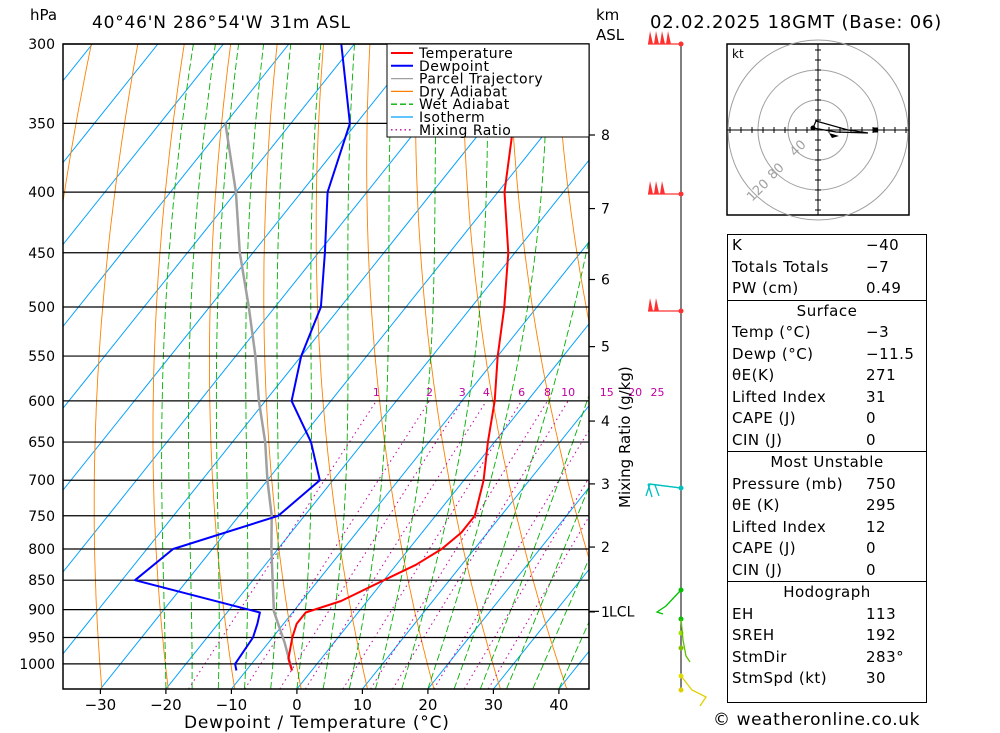 Image resolution: width=1000 pixels, height=733 pixels. Describe the element at coordinates (764, 548) in the screenshot. I see `index-label: CAPE (J)` at that location.